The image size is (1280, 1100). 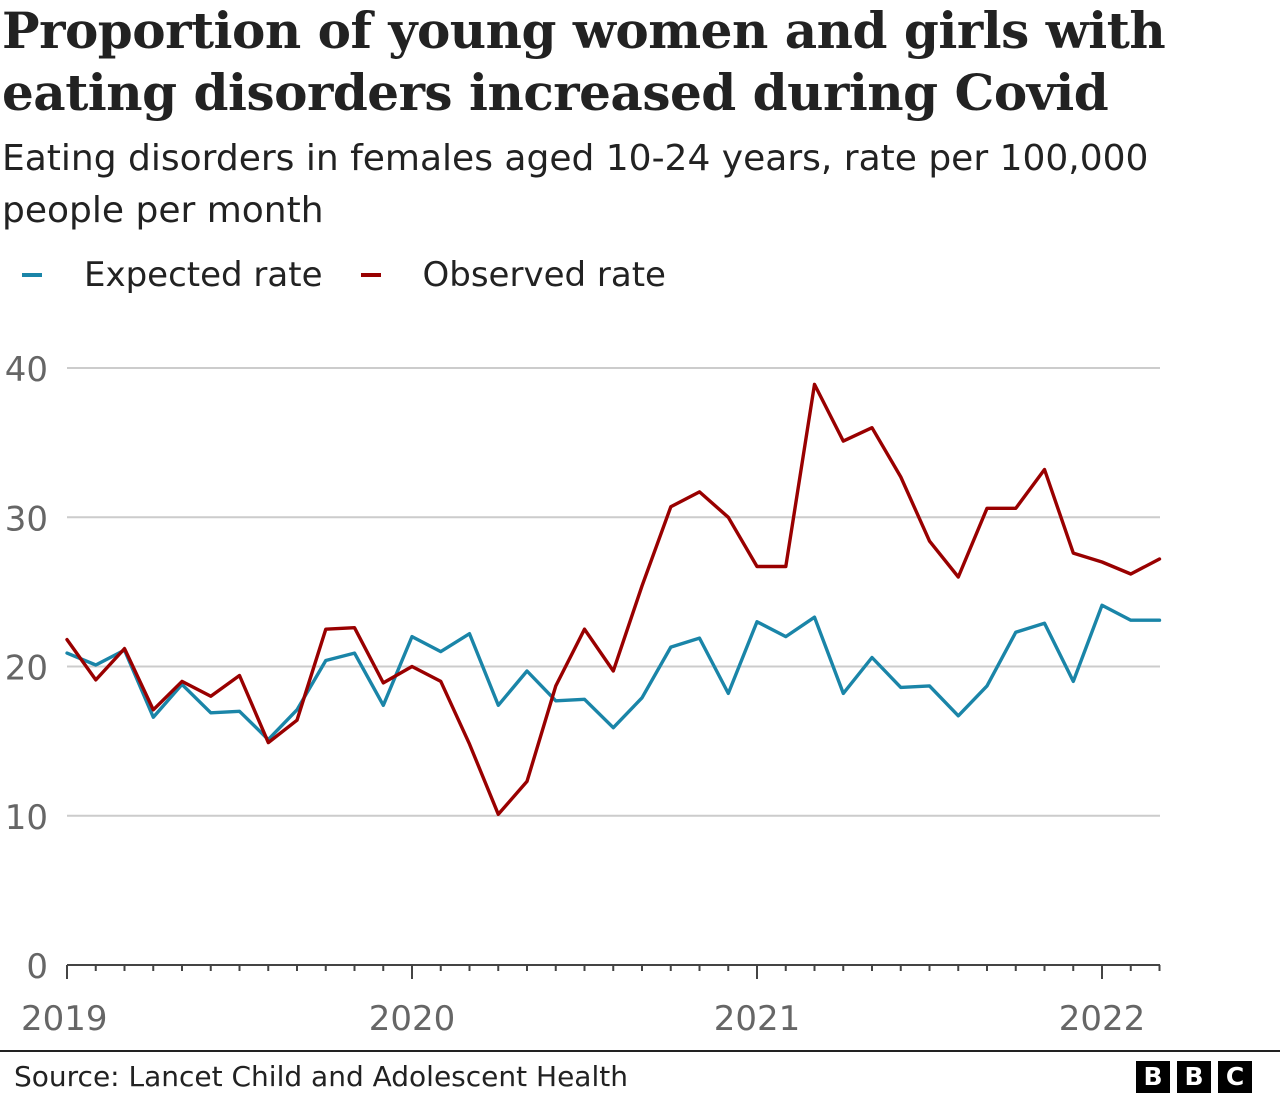 What do you see at coordinates (64, 1019) in the screenshot?
I see `x-tick-label: 2019` at bounding box center [64, 1019].